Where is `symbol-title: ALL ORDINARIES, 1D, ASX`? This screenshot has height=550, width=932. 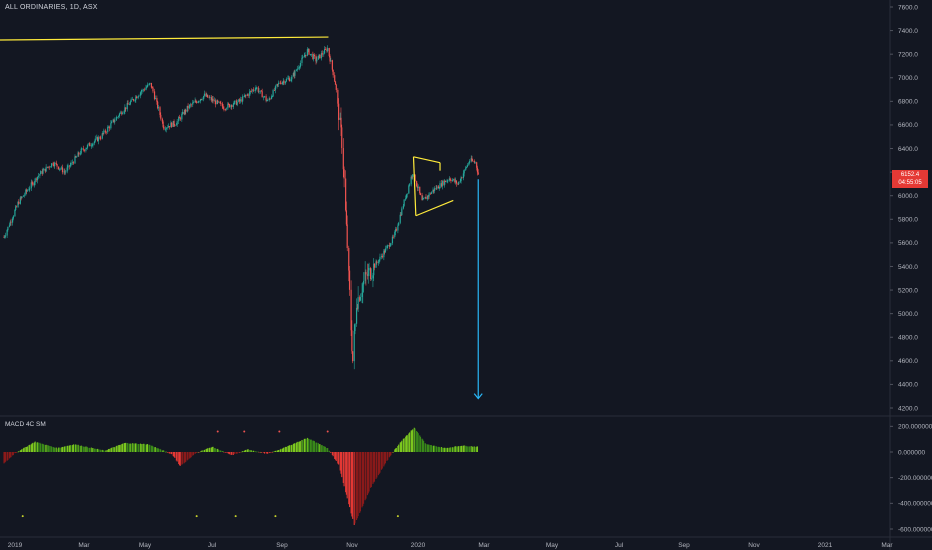
symbol-title: ALL ORDINARIES, 1D, ASX is located at coordinates (51, 7).